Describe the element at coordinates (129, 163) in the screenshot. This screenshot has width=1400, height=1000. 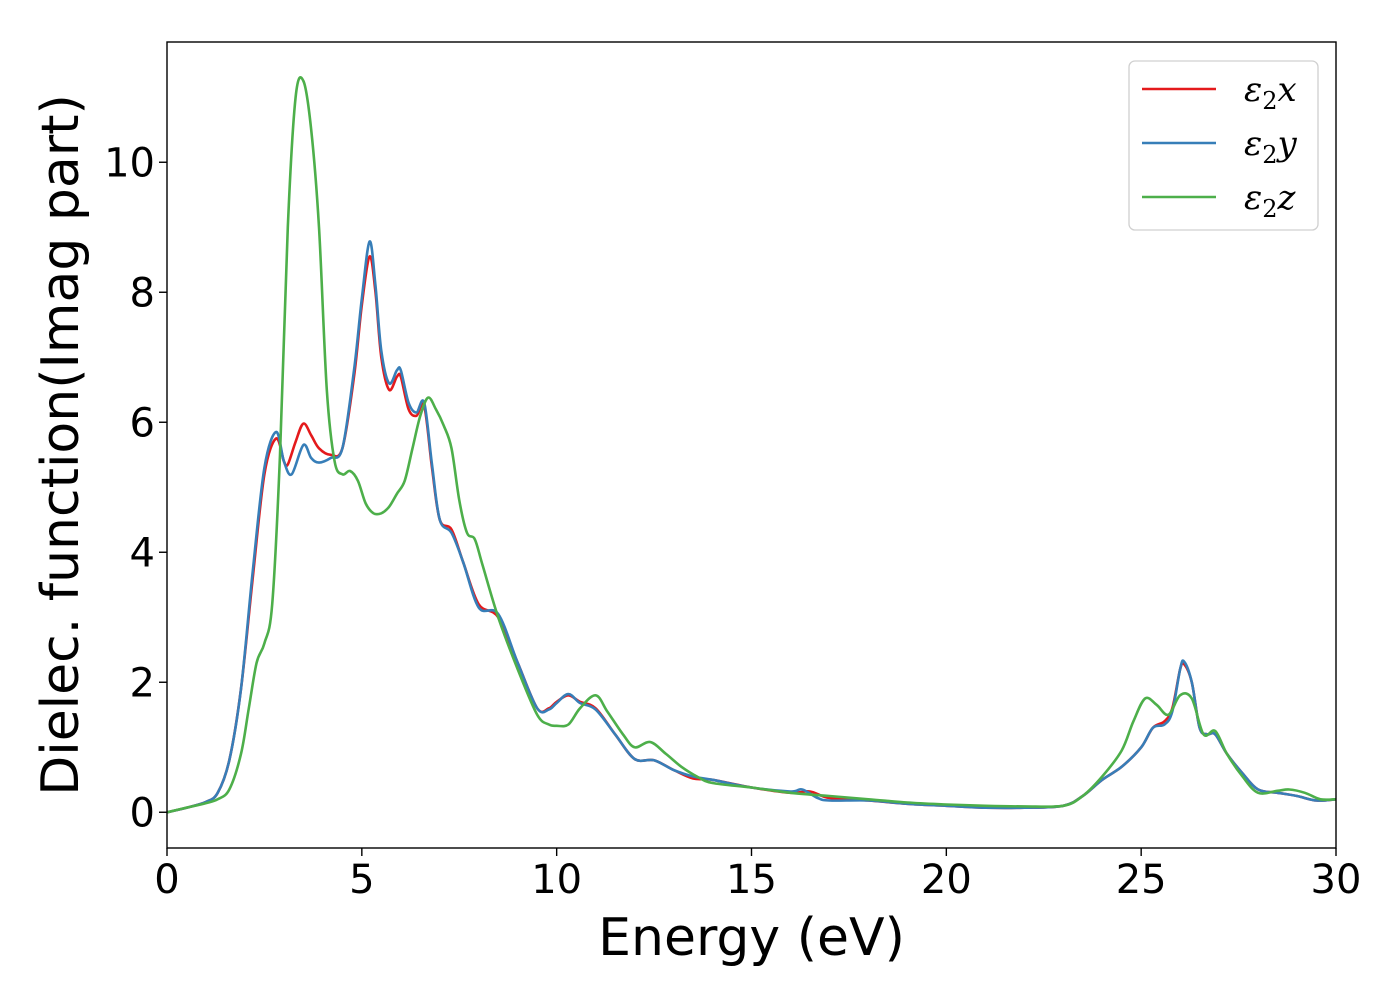
I see `y-tick-label: 10` at that location.